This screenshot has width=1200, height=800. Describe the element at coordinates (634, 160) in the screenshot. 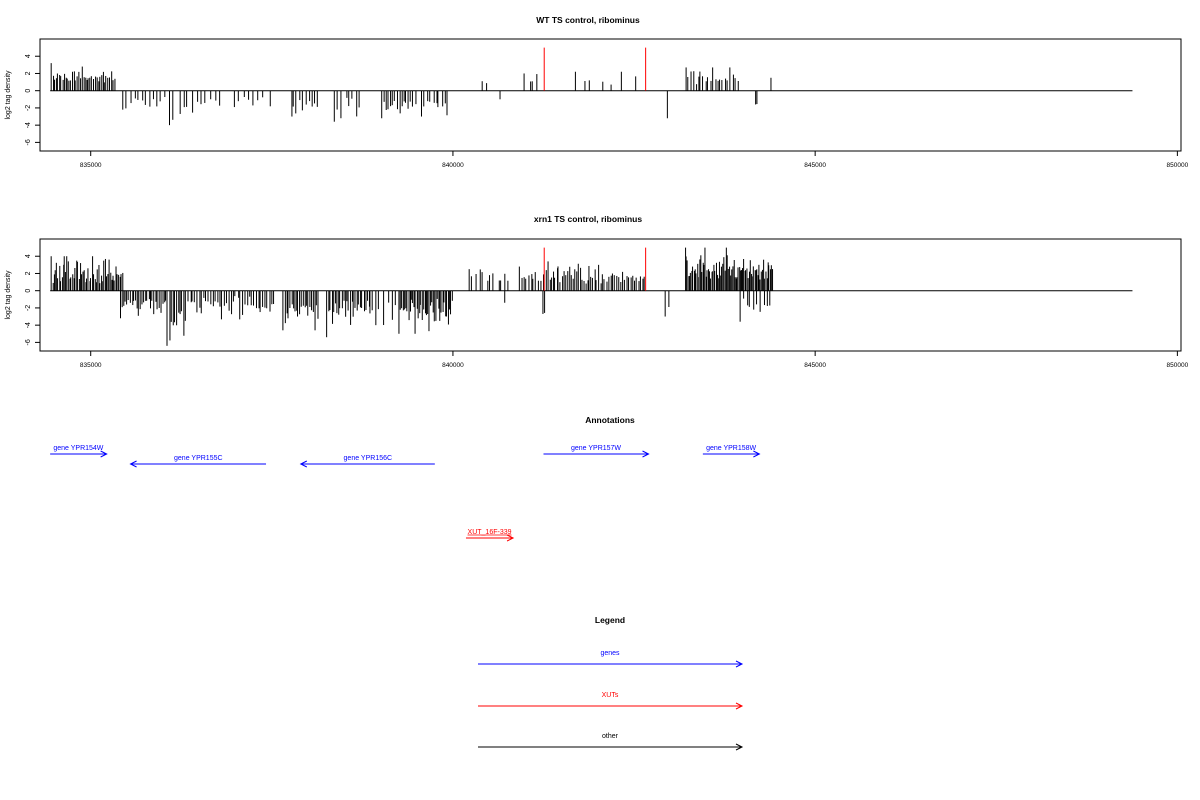

I see `wt-x-axis: 835000 840000 845000 850000` at that location.